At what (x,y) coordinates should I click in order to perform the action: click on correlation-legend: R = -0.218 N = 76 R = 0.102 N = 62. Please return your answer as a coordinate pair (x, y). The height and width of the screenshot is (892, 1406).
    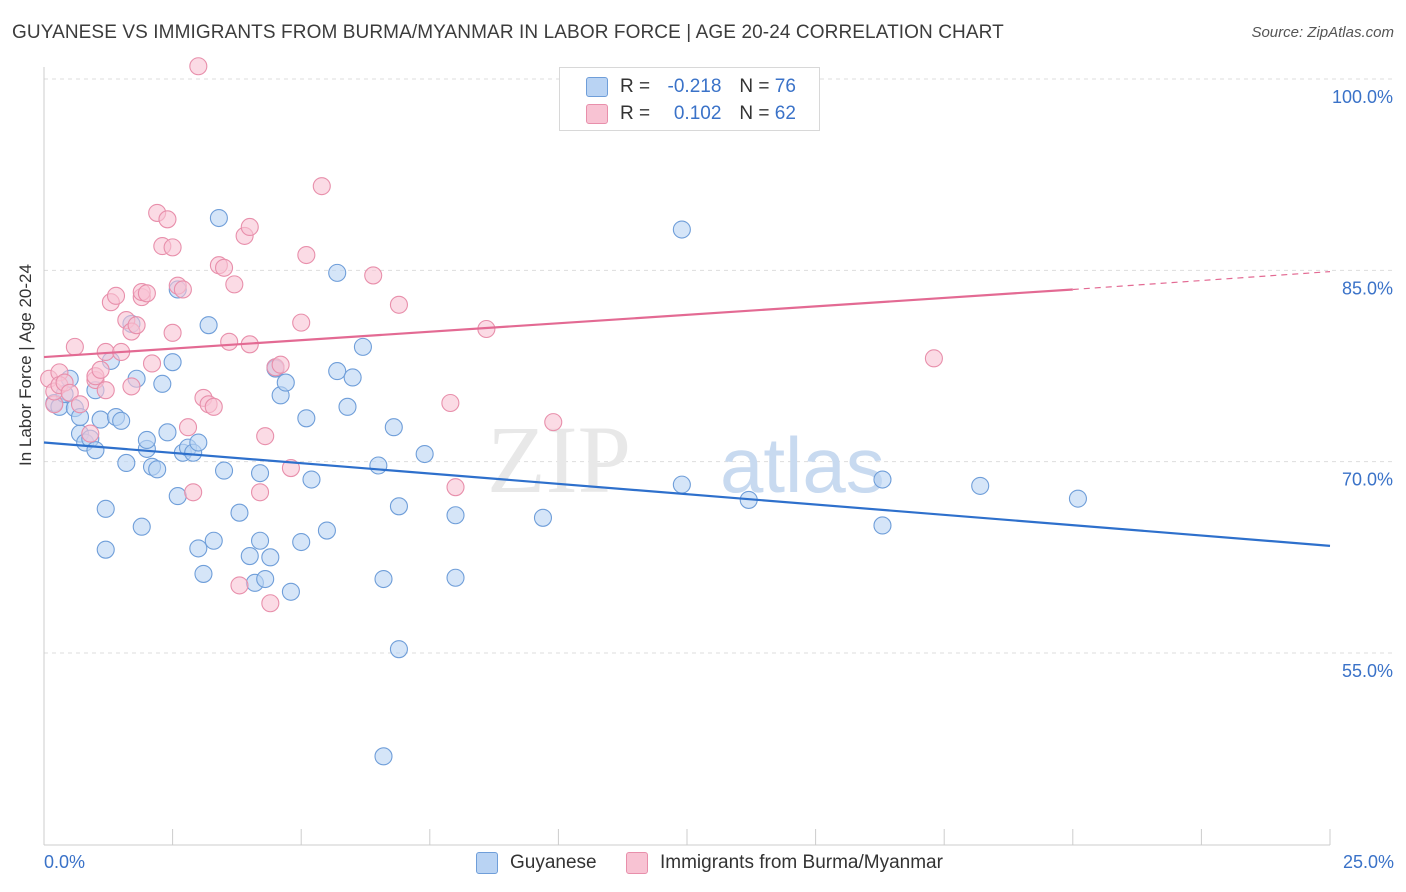
    Looking at the image, I should click on (689, 99).